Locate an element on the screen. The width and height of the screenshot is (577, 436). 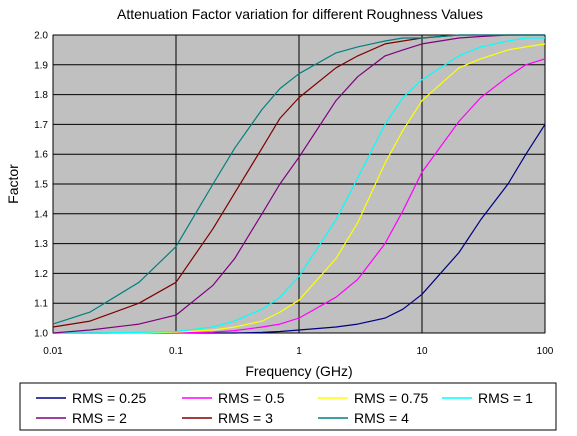
x-tick-label: 0.1 is located at coordinates (176, 351).